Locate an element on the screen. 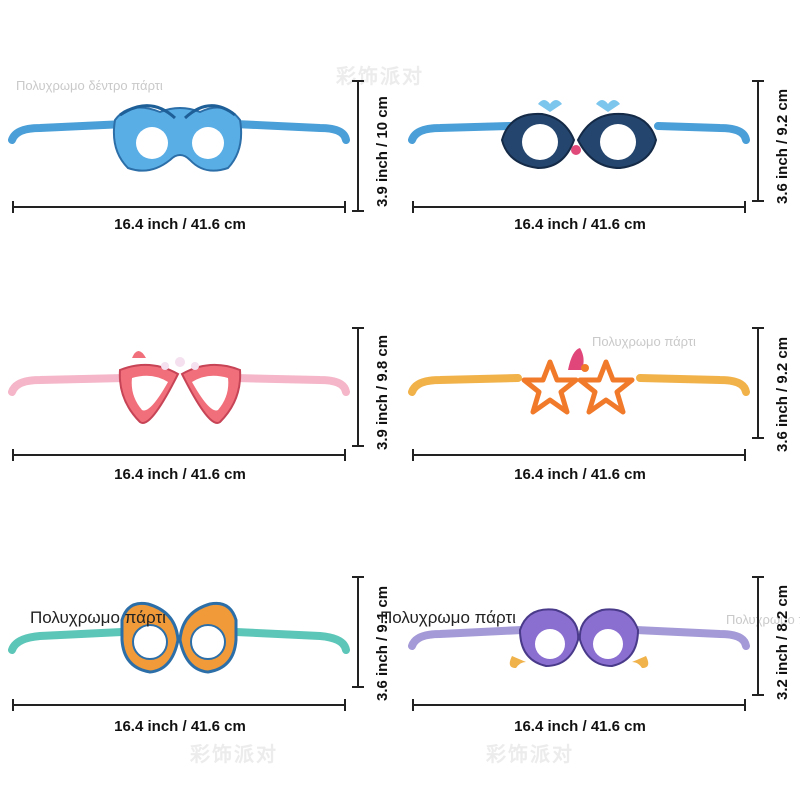 Image resolution: width=800 pixels, height=800 pixels. height-label: 3.9 inch / 9.8 cm is located at coordinates (382, 392).